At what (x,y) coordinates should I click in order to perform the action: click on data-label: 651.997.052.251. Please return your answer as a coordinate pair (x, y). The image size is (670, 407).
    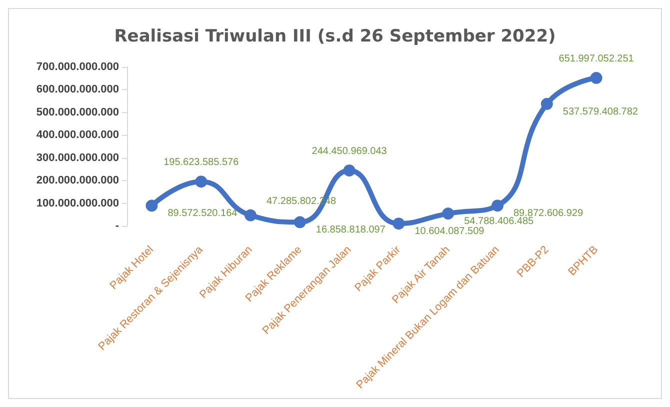
    Looking at the image, I should click on (596, 58).